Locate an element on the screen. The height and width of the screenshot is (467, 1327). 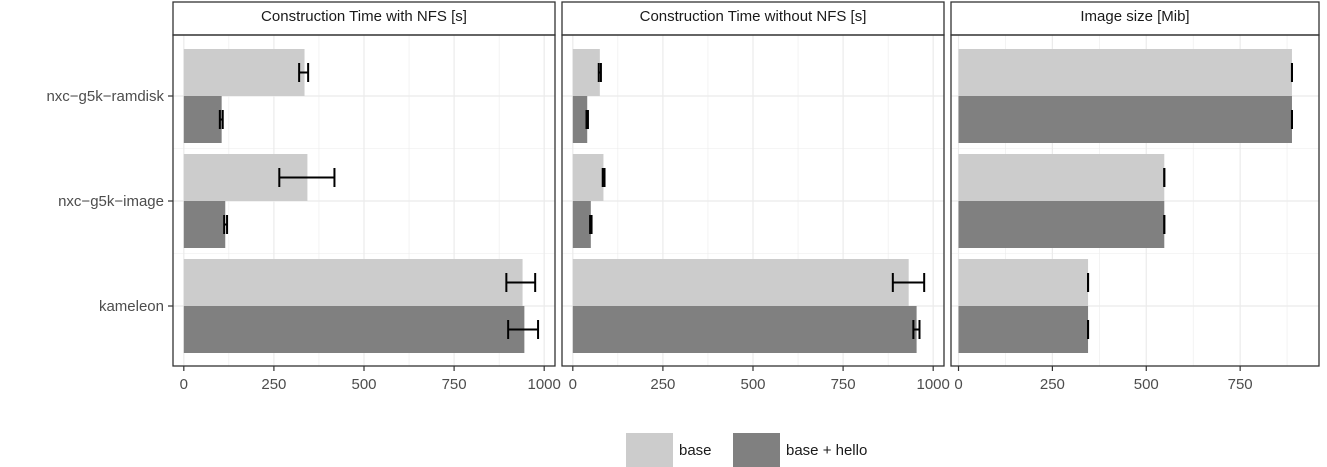
legend-label-base: base is located at coordinates (695, 450).